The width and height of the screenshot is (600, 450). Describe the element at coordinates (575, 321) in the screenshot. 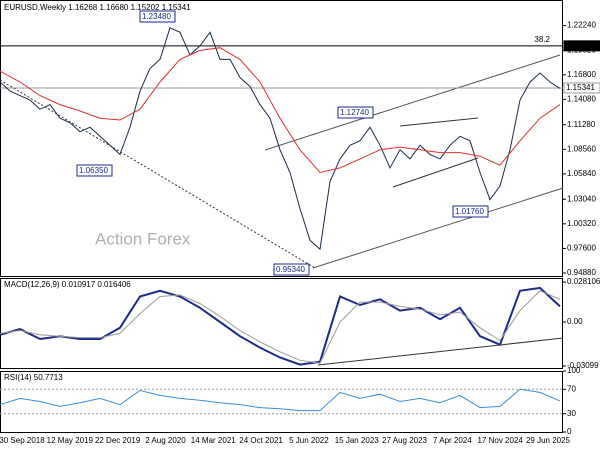

I see `y-tick-label: 0.00` at that location.